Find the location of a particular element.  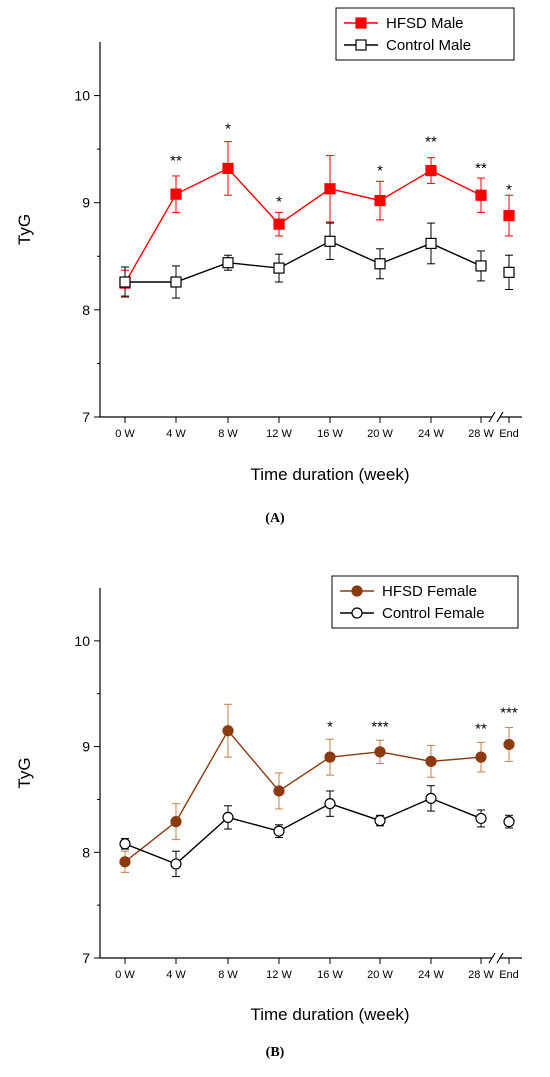

legend: HFSD Female Control Female is located at coordinates (425, 602).